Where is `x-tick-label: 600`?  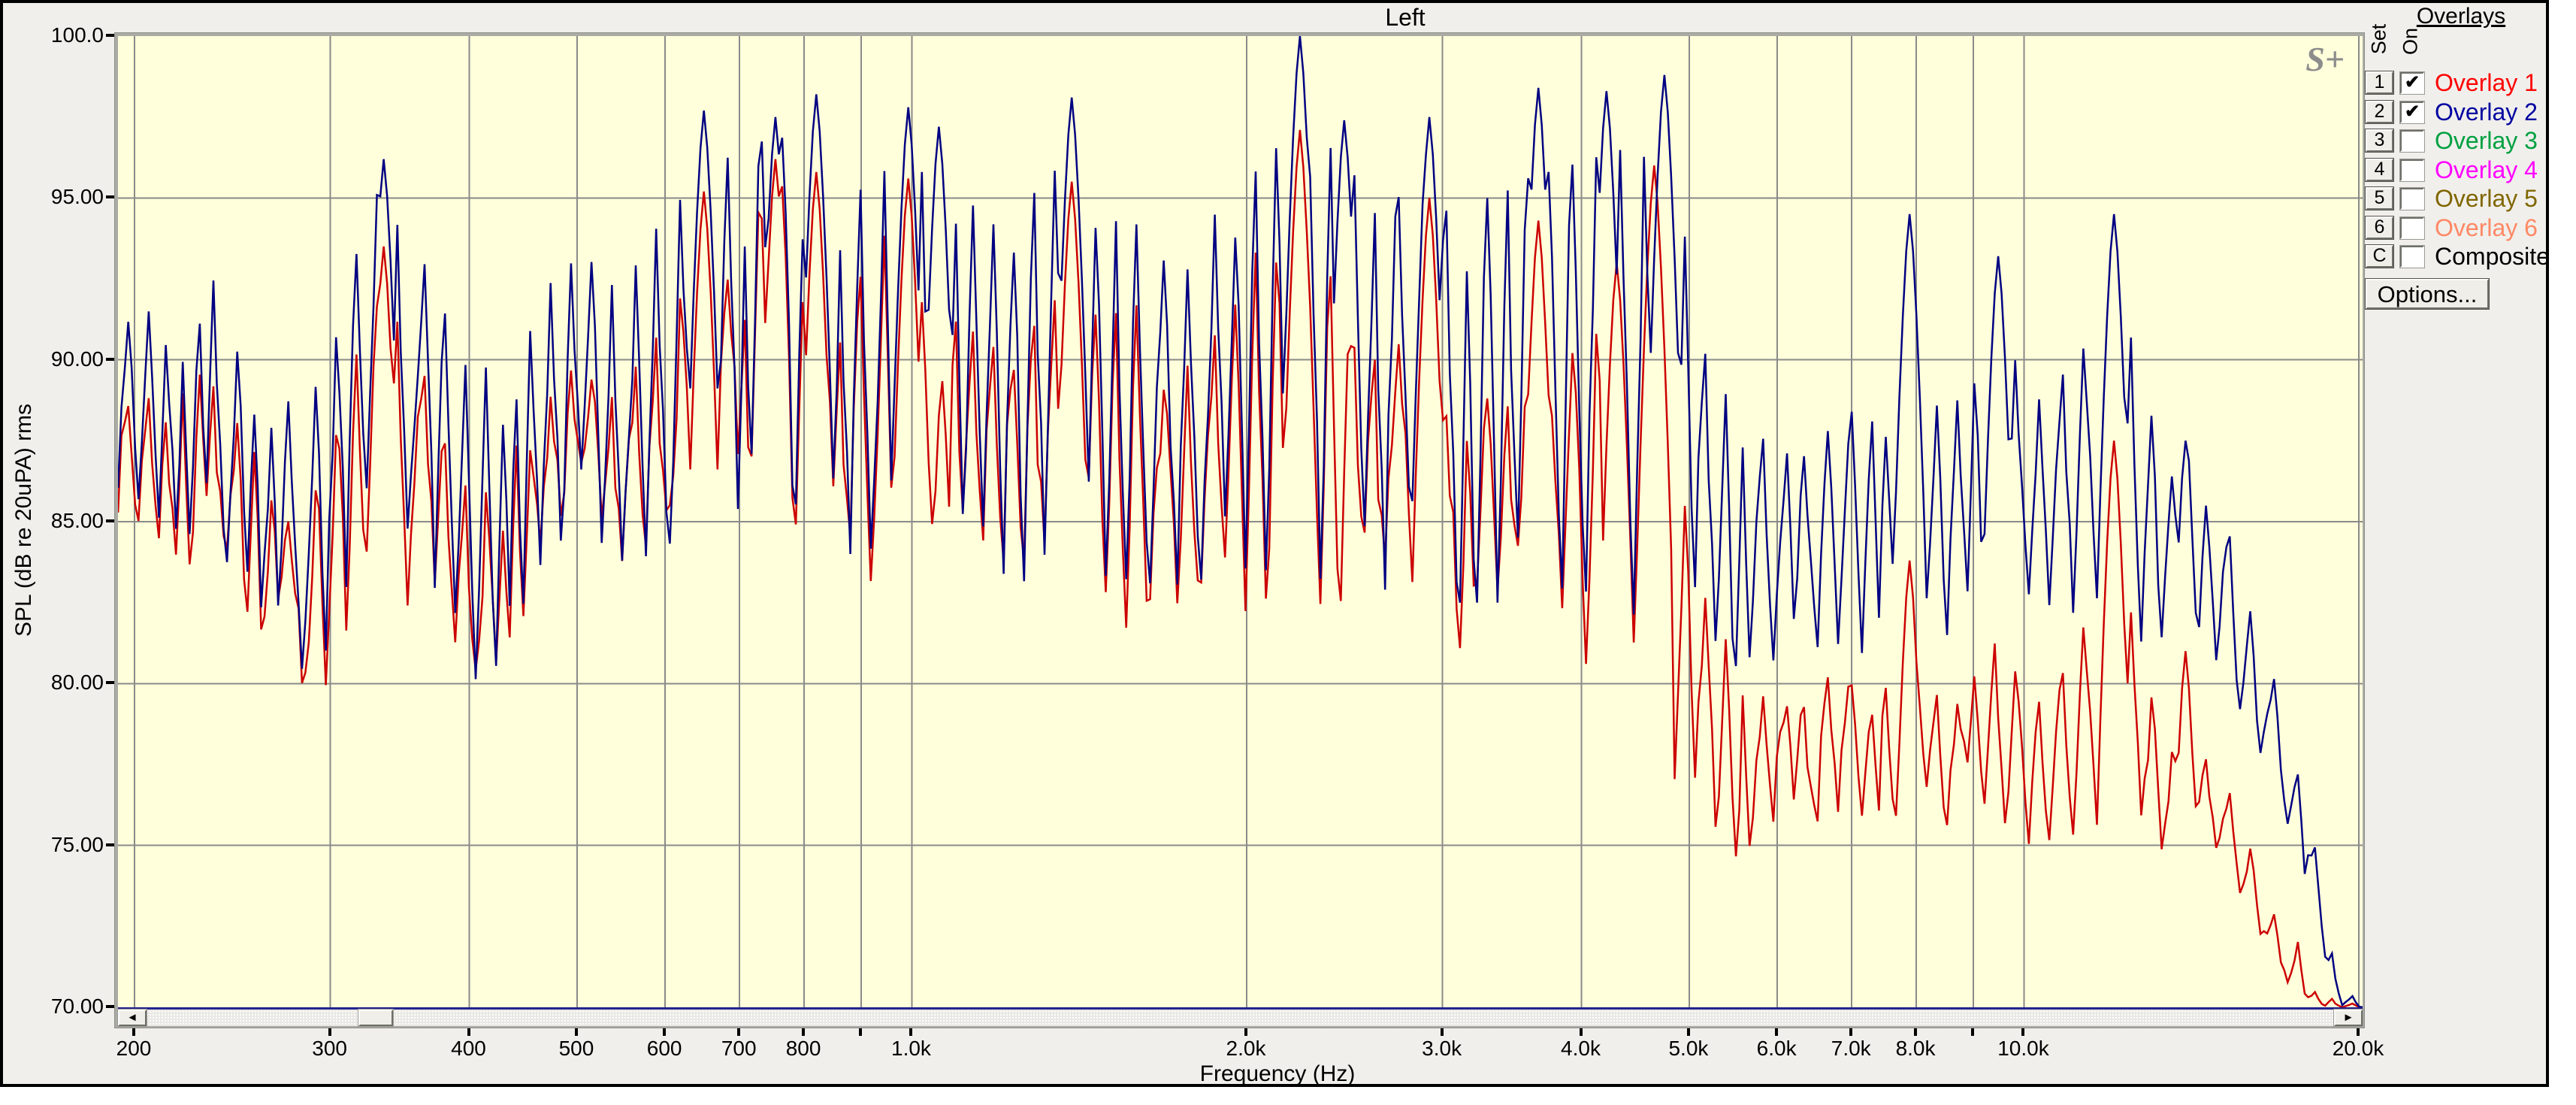 x-tick-label: 600 is located at coordinates (664, 1048).